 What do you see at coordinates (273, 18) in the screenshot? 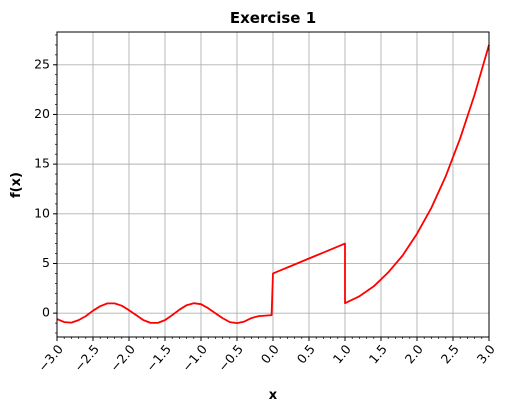
I see `chart-title: Exercise 1` at bounding box center [273, 18].